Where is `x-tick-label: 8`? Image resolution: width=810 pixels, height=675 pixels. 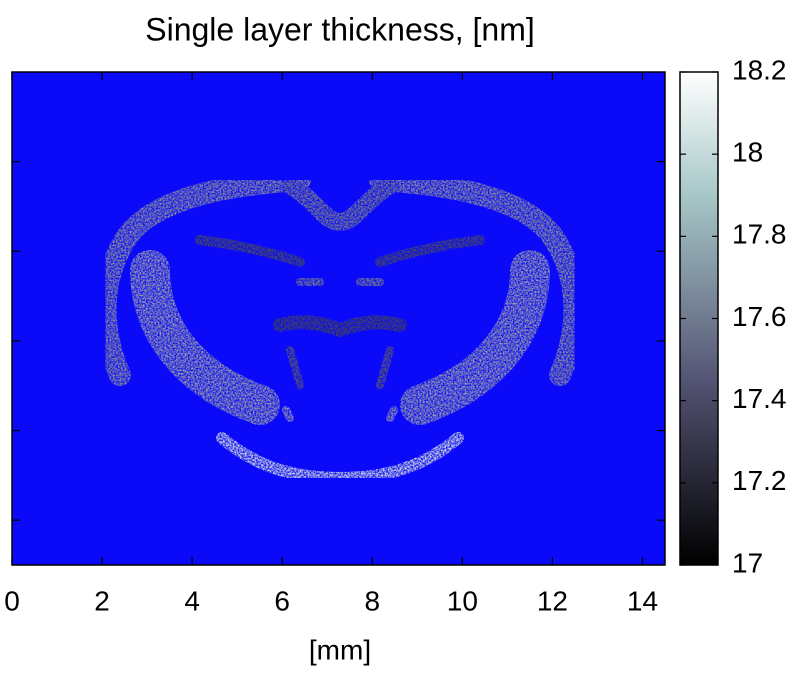
x-tick-label: 8 is located at coordinates (372, 600).